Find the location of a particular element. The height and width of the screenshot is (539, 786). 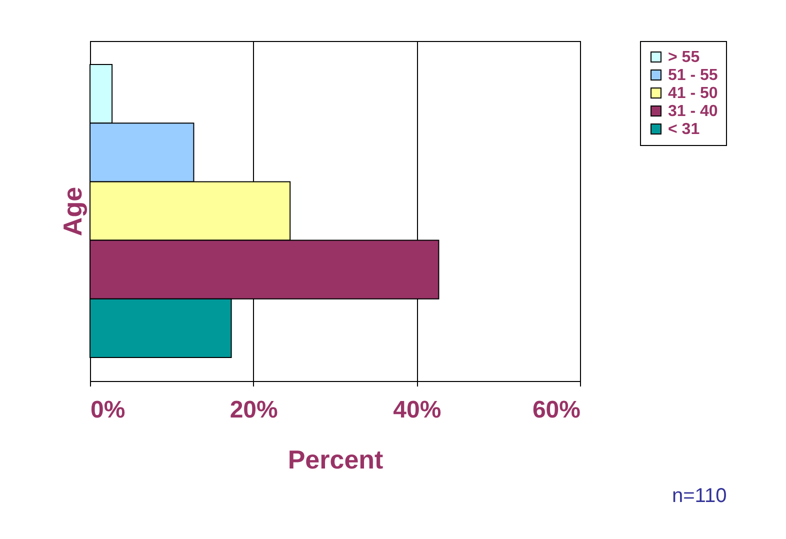

legend-label: < 31 is located at coordinates (684, 129).